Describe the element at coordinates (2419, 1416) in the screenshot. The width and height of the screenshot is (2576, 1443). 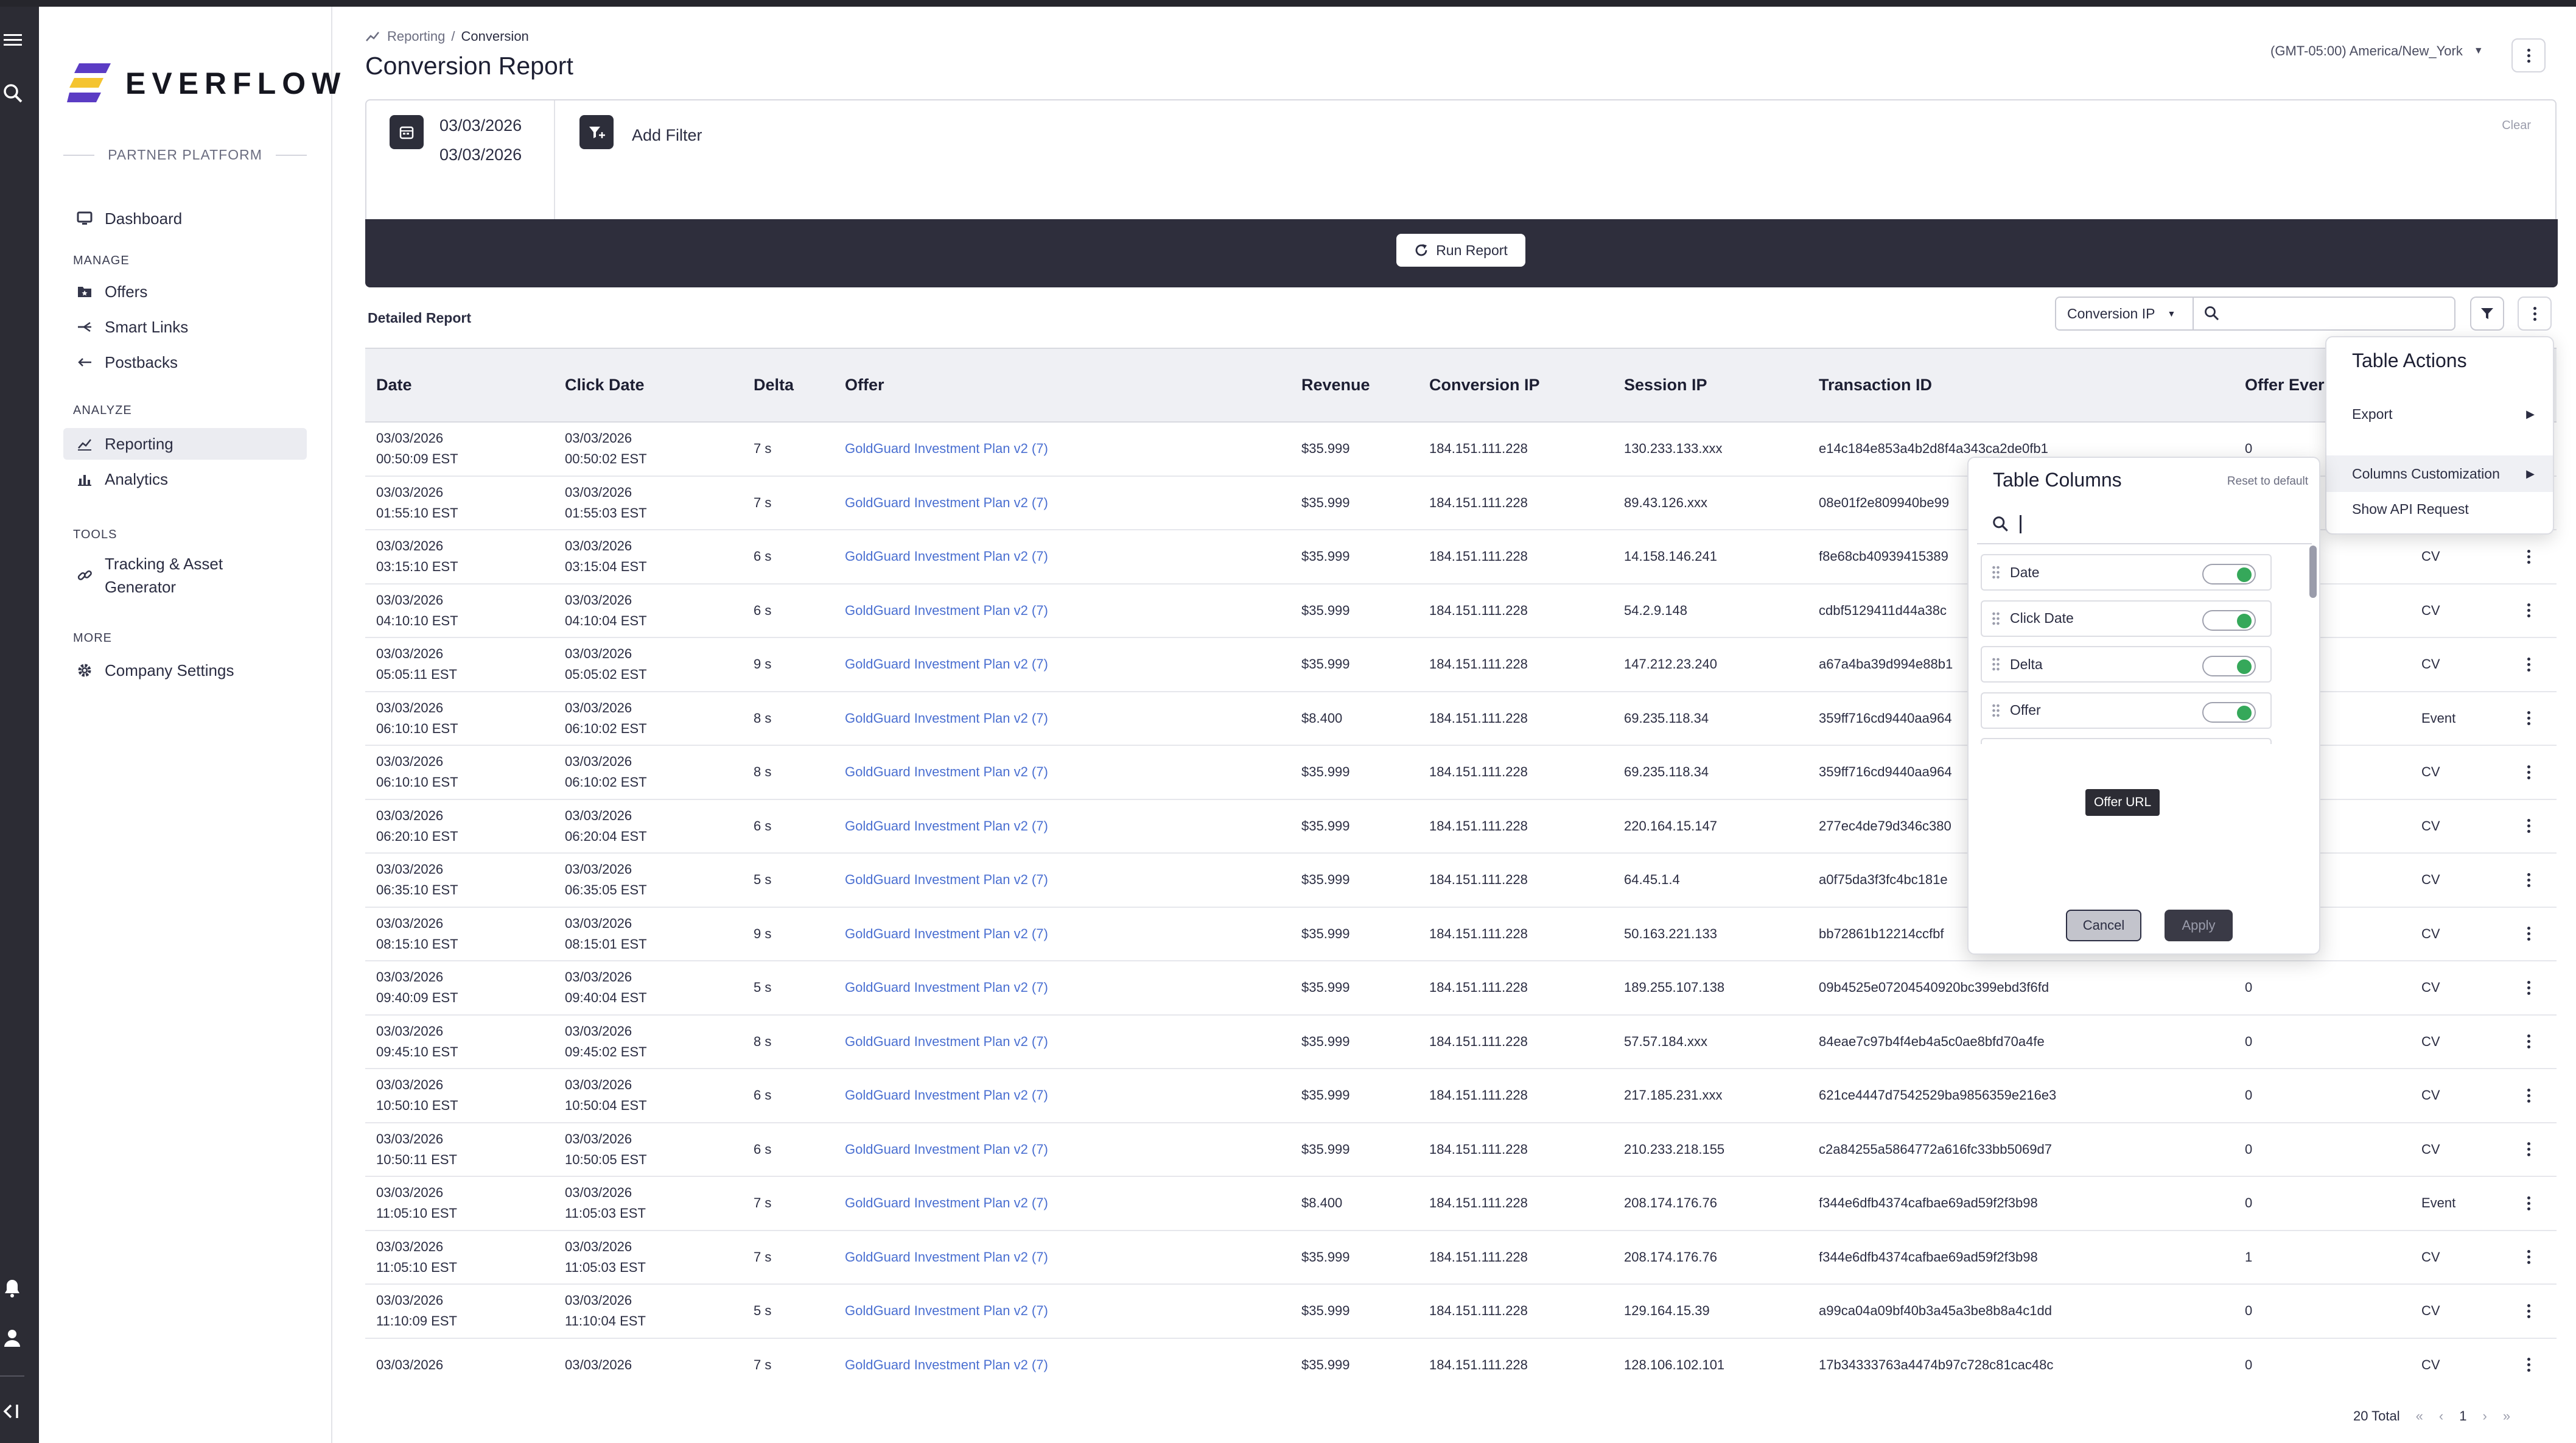
I see `first-page-button: «` at that location.